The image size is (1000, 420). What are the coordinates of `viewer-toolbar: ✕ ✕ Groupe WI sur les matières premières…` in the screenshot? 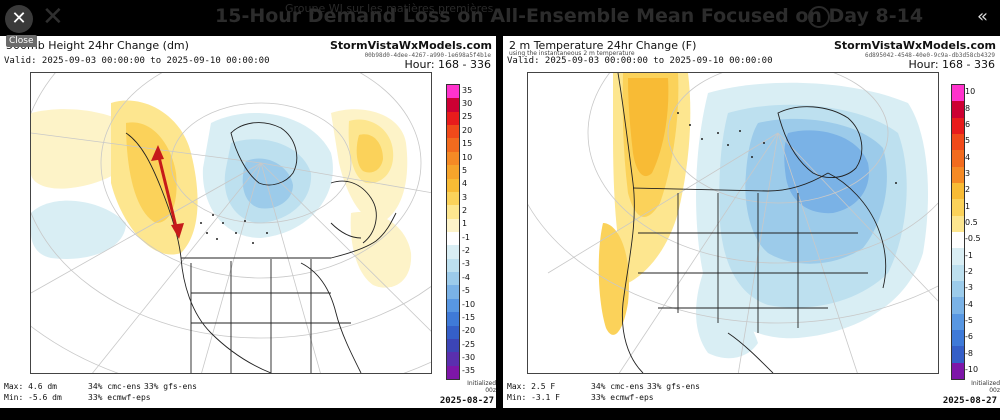 It's located at (500, 18).